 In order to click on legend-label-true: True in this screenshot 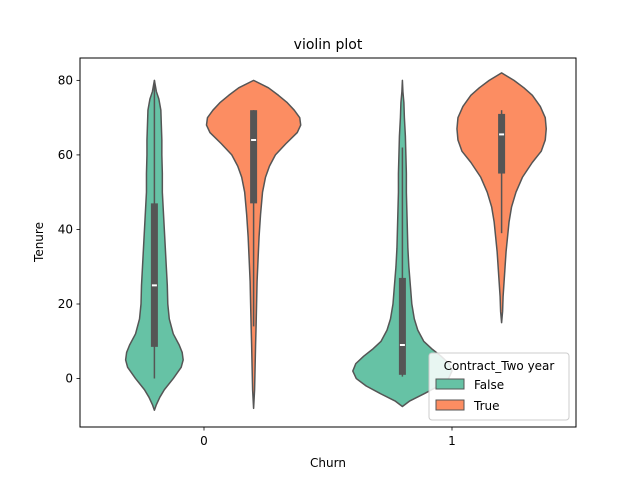, I will do `click(486, 406)`.